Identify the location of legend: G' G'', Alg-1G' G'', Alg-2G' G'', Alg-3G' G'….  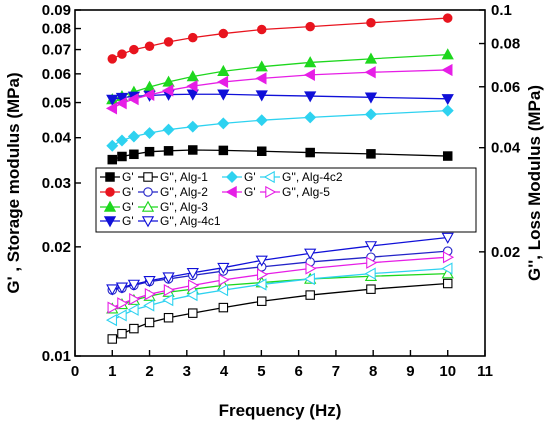
(286, 200).